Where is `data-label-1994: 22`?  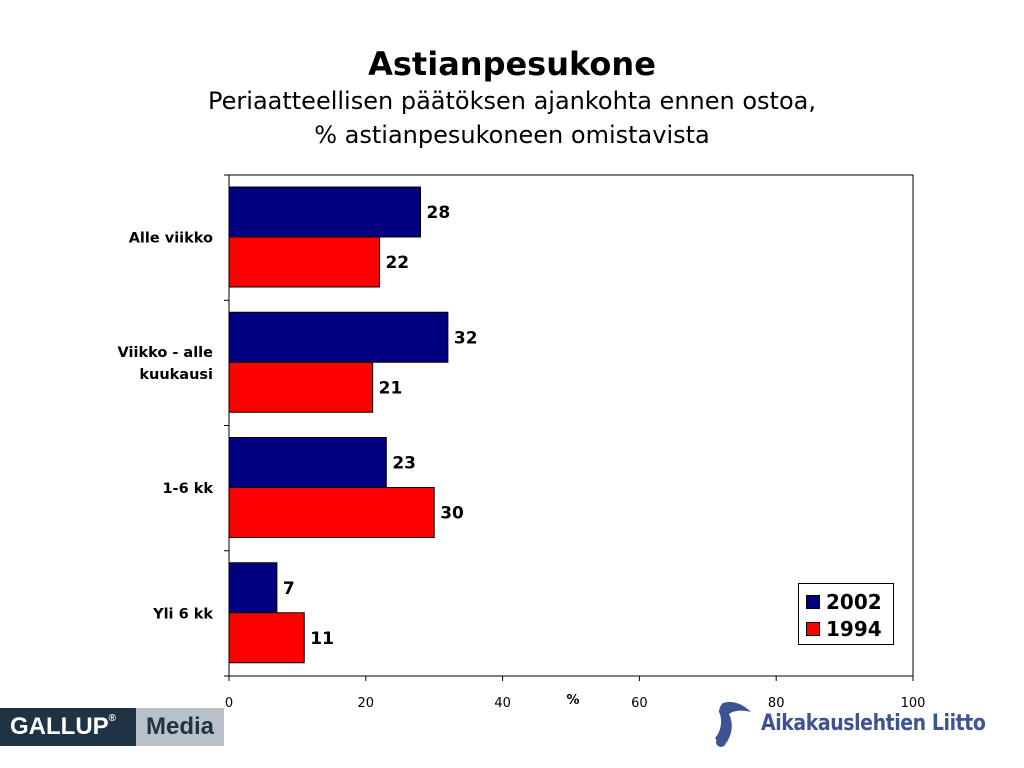 data-label-1994: 22 is located at coordinates (397, 263).